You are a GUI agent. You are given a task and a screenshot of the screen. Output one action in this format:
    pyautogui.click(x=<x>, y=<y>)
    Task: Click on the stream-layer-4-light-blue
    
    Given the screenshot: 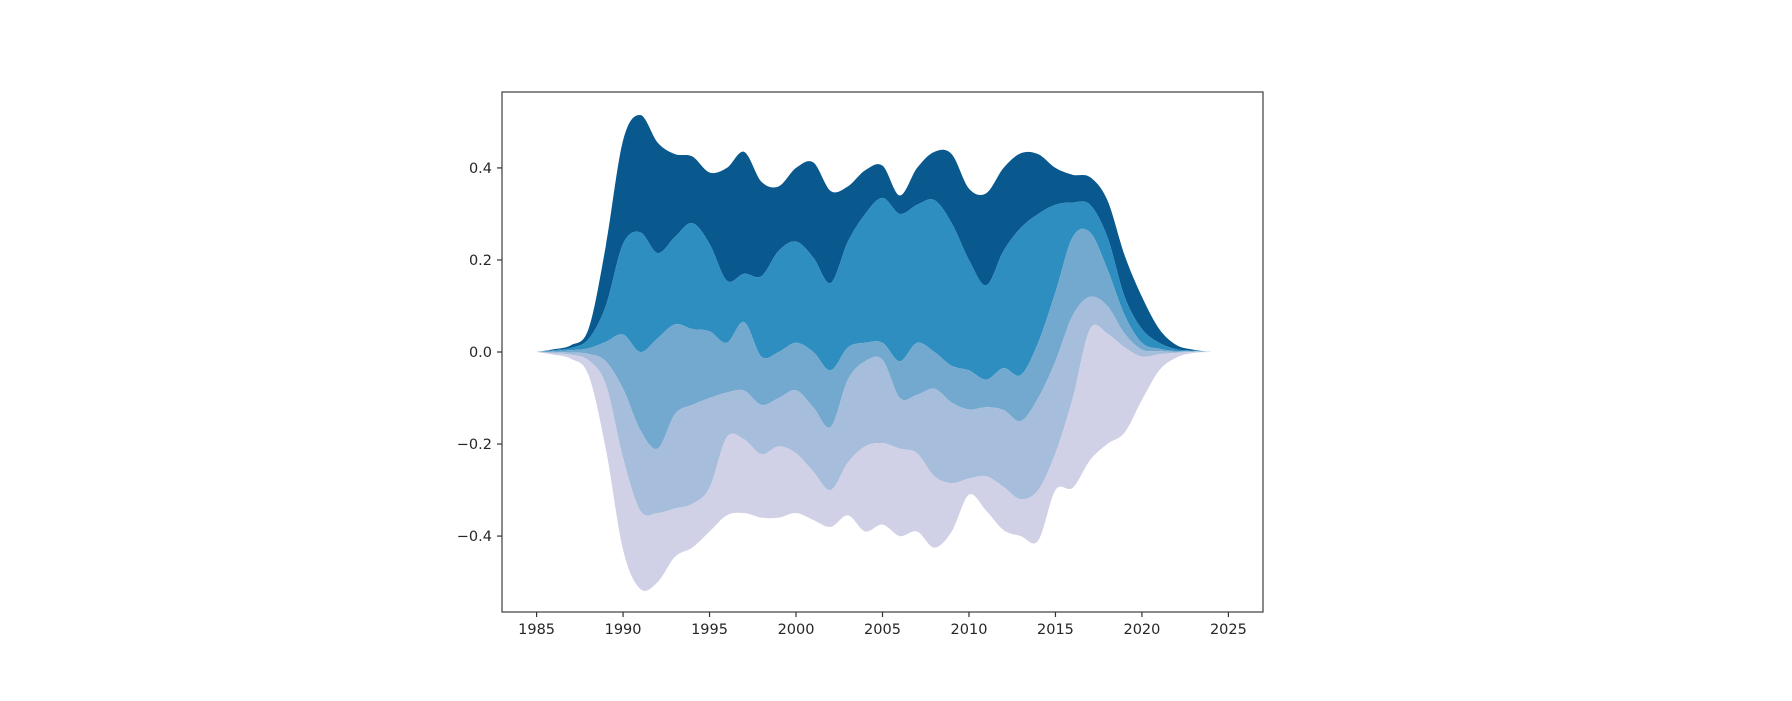 What is the action you would take?
    pyautogui.click(x=874, y=406)
    